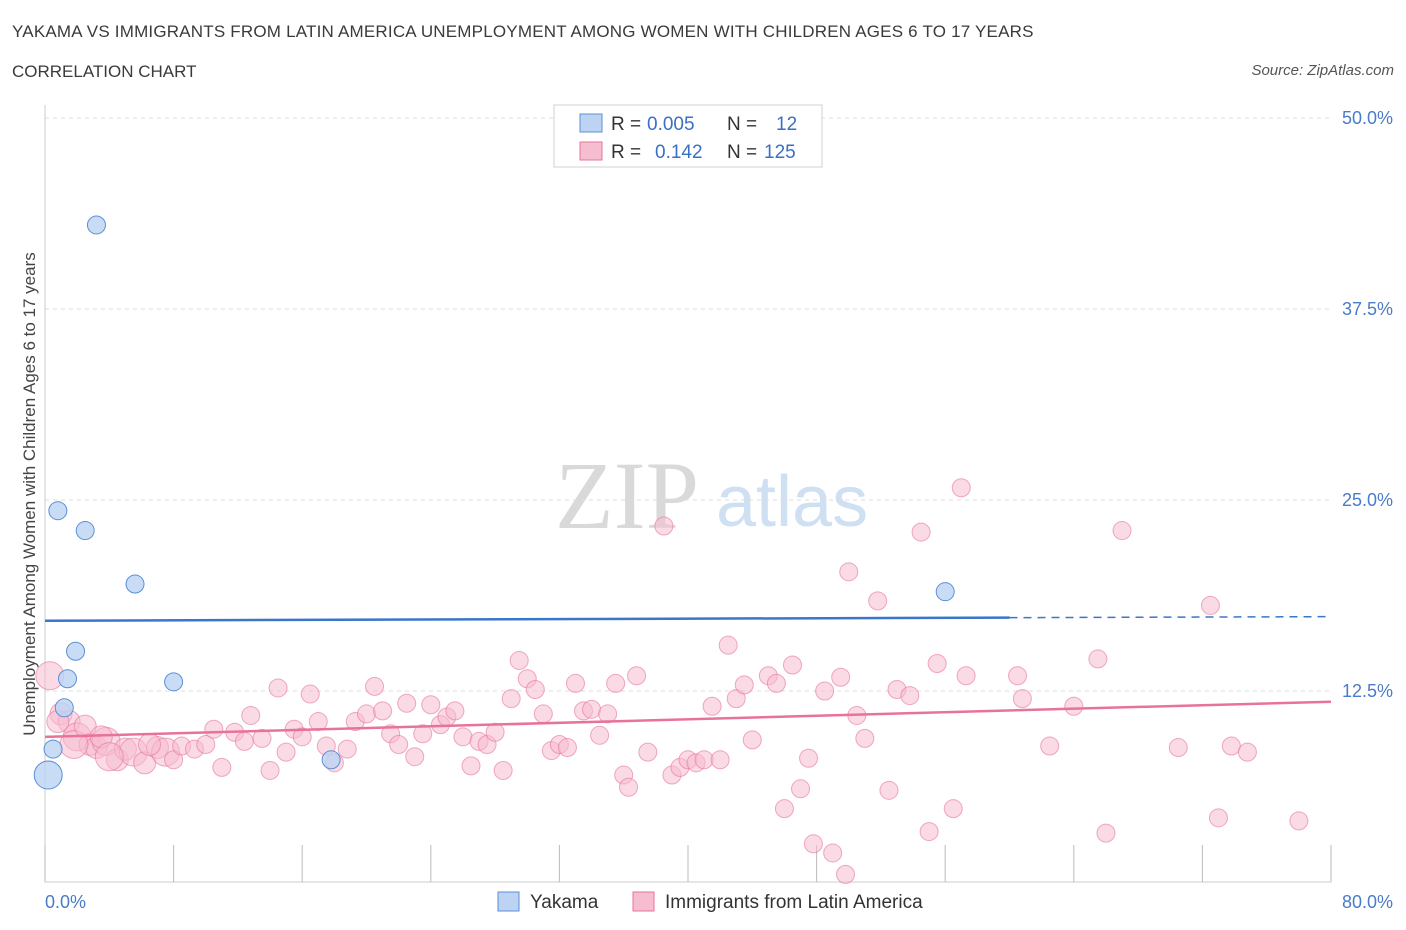 The height and width of the screenshot is (930, 1406). Describe the element at coordinates (679, 152) in the screenshot. I see `legend-r-value-2: 0.142` at that location.